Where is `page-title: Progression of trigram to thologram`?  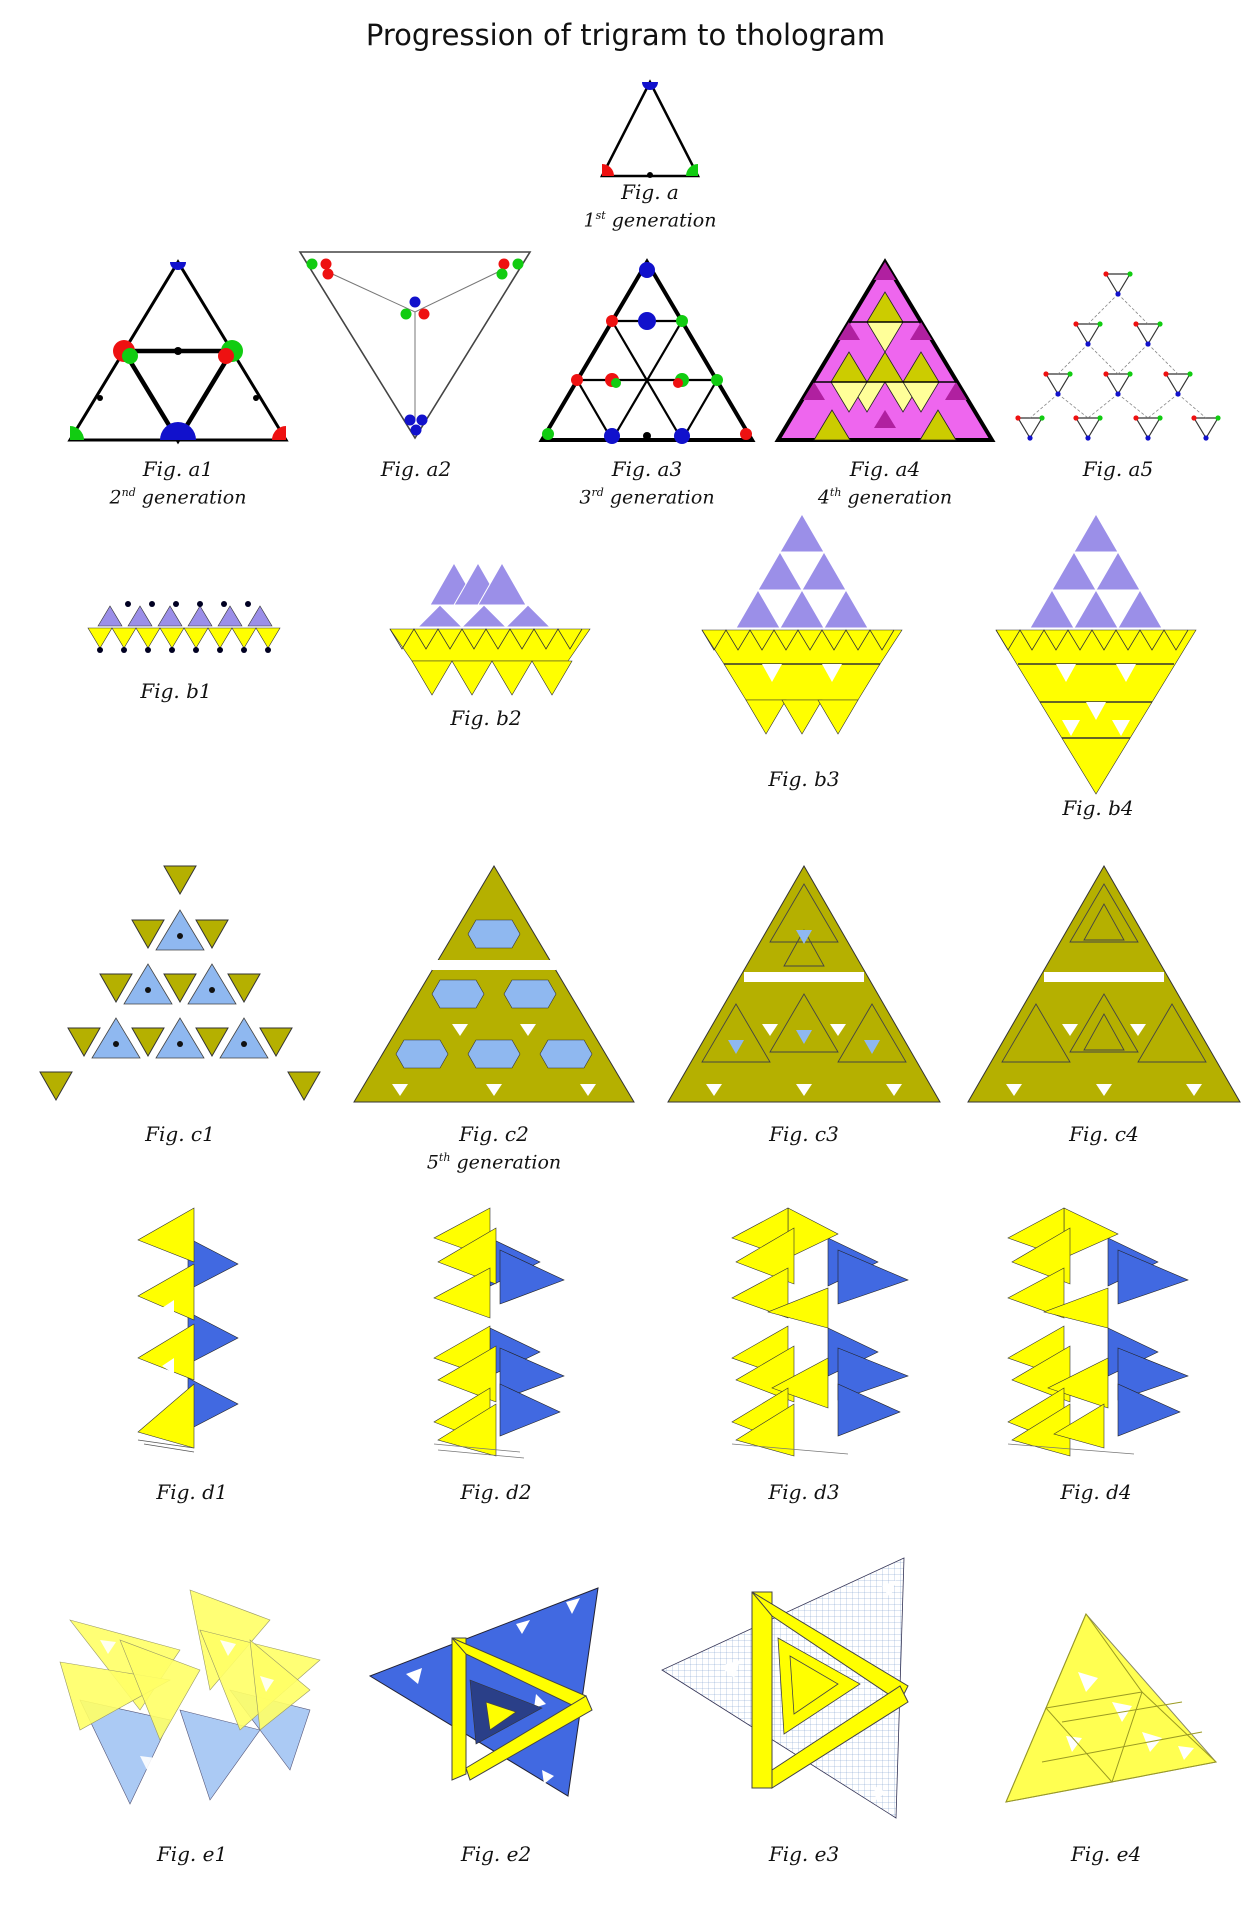 page-title: Progression of trigram to thologram is located at coordinates (625, 35).